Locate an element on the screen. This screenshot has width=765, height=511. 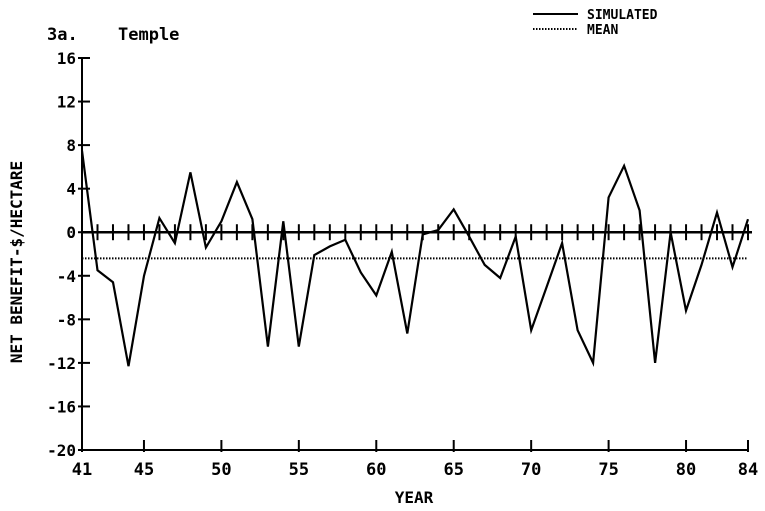
chart-title: Temple is located at coordinates (148, 35).